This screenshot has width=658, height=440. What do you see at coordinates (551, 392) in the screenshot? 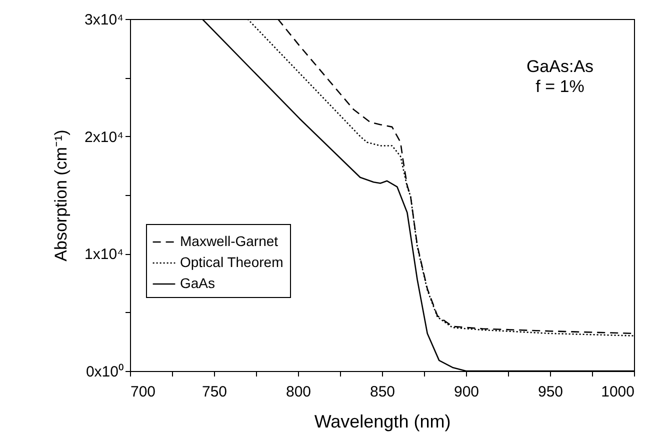
I see `x-tick-label: 950` at bounding box center [551, 392].